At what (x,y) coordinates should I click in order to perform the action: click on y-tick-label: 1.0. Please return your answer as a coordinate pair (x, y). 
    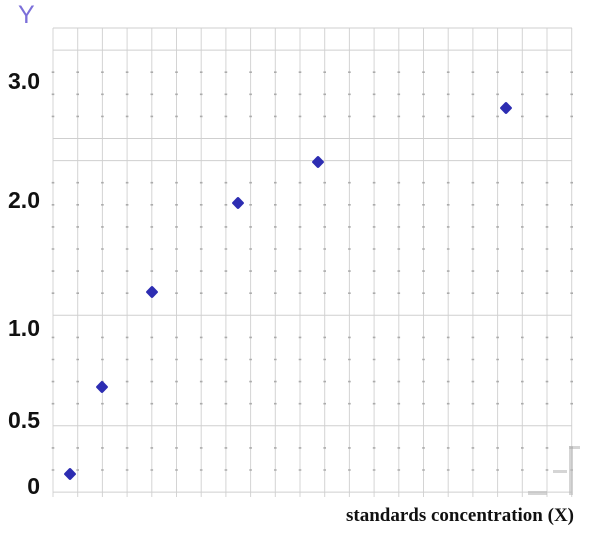
    Looking at the image, I should click on (24, 328).